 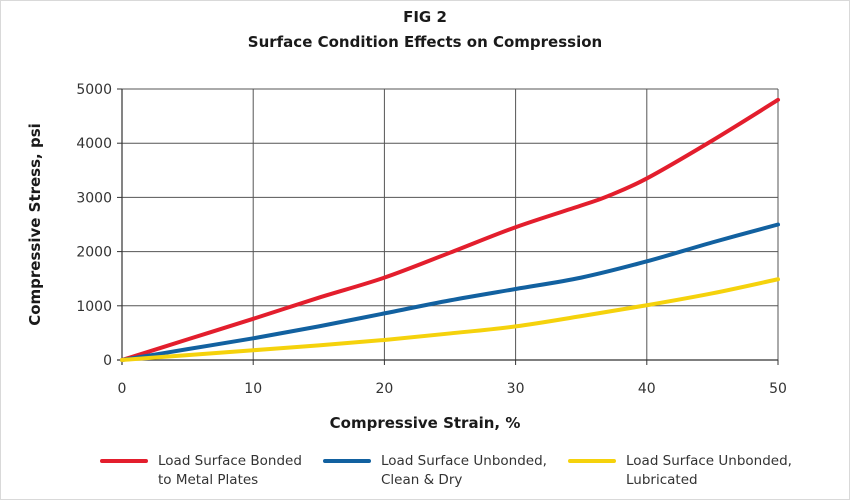 I want to click on y-tick-label: 5000, so click(x=94, y=90).